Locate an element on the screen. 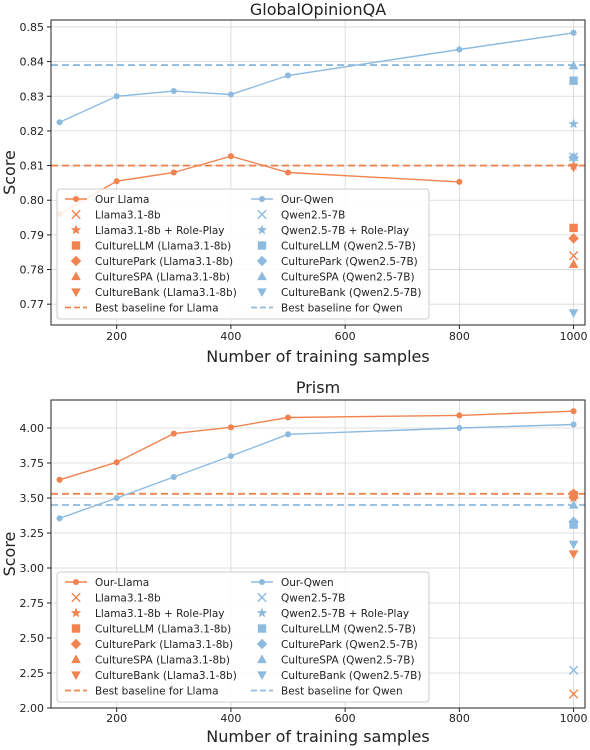  y-tick-label: 4.00 is located at coordinates (32, 428).